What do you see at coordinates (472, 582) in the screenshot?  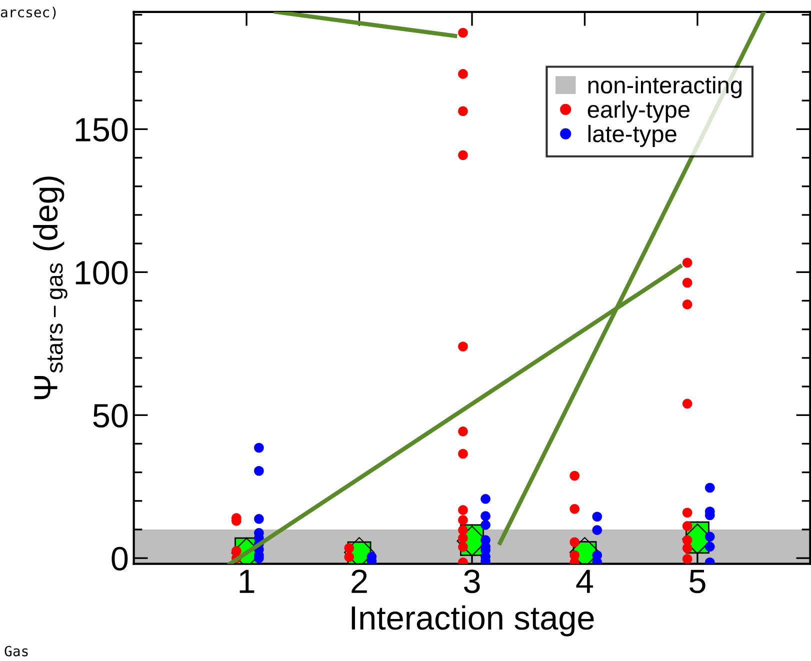 I see `x-tick-label: 3` at bounding box center [472, 582].